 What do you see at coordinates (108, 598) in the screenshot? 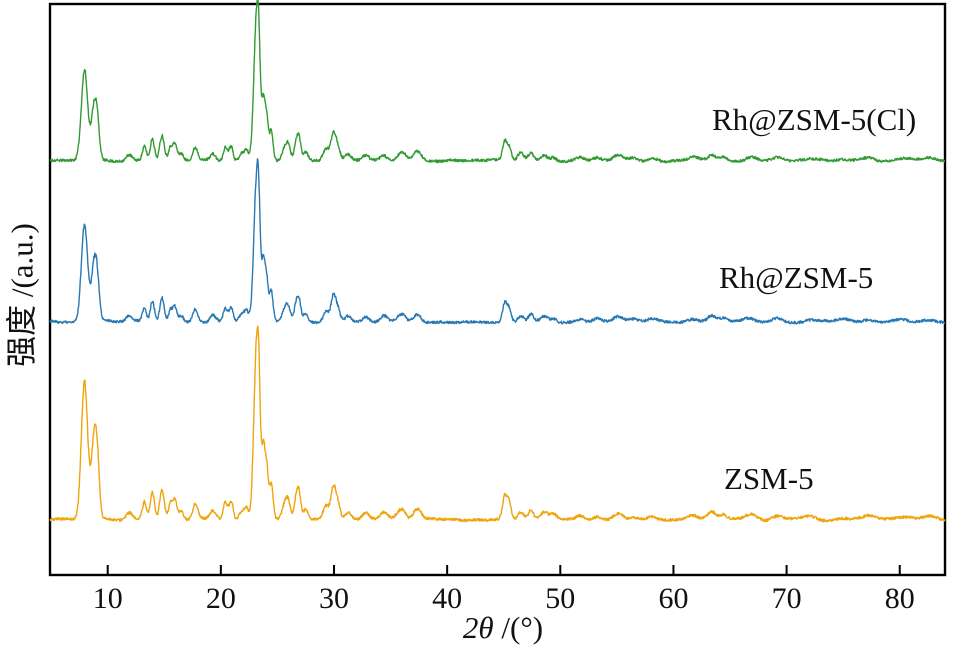
I see `x-tick-label: 10` at bounding box center [108, 598].